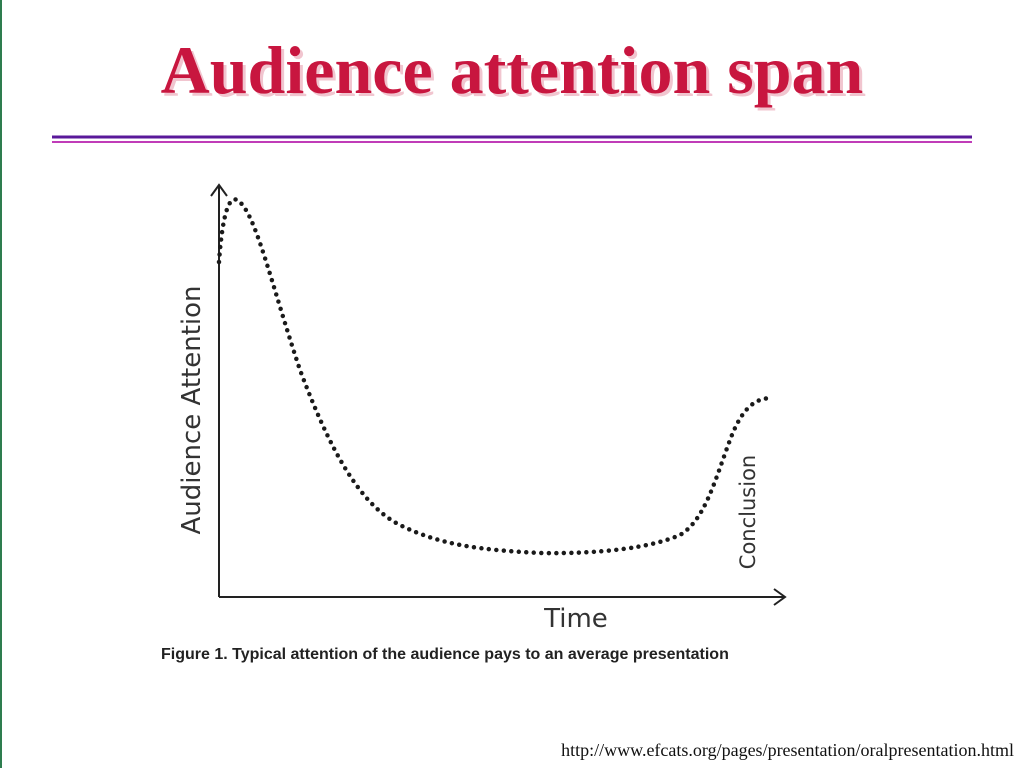 This screenshot has height=768, width=1024. I want to click on annotation: Conclusion, so click(748, 512).